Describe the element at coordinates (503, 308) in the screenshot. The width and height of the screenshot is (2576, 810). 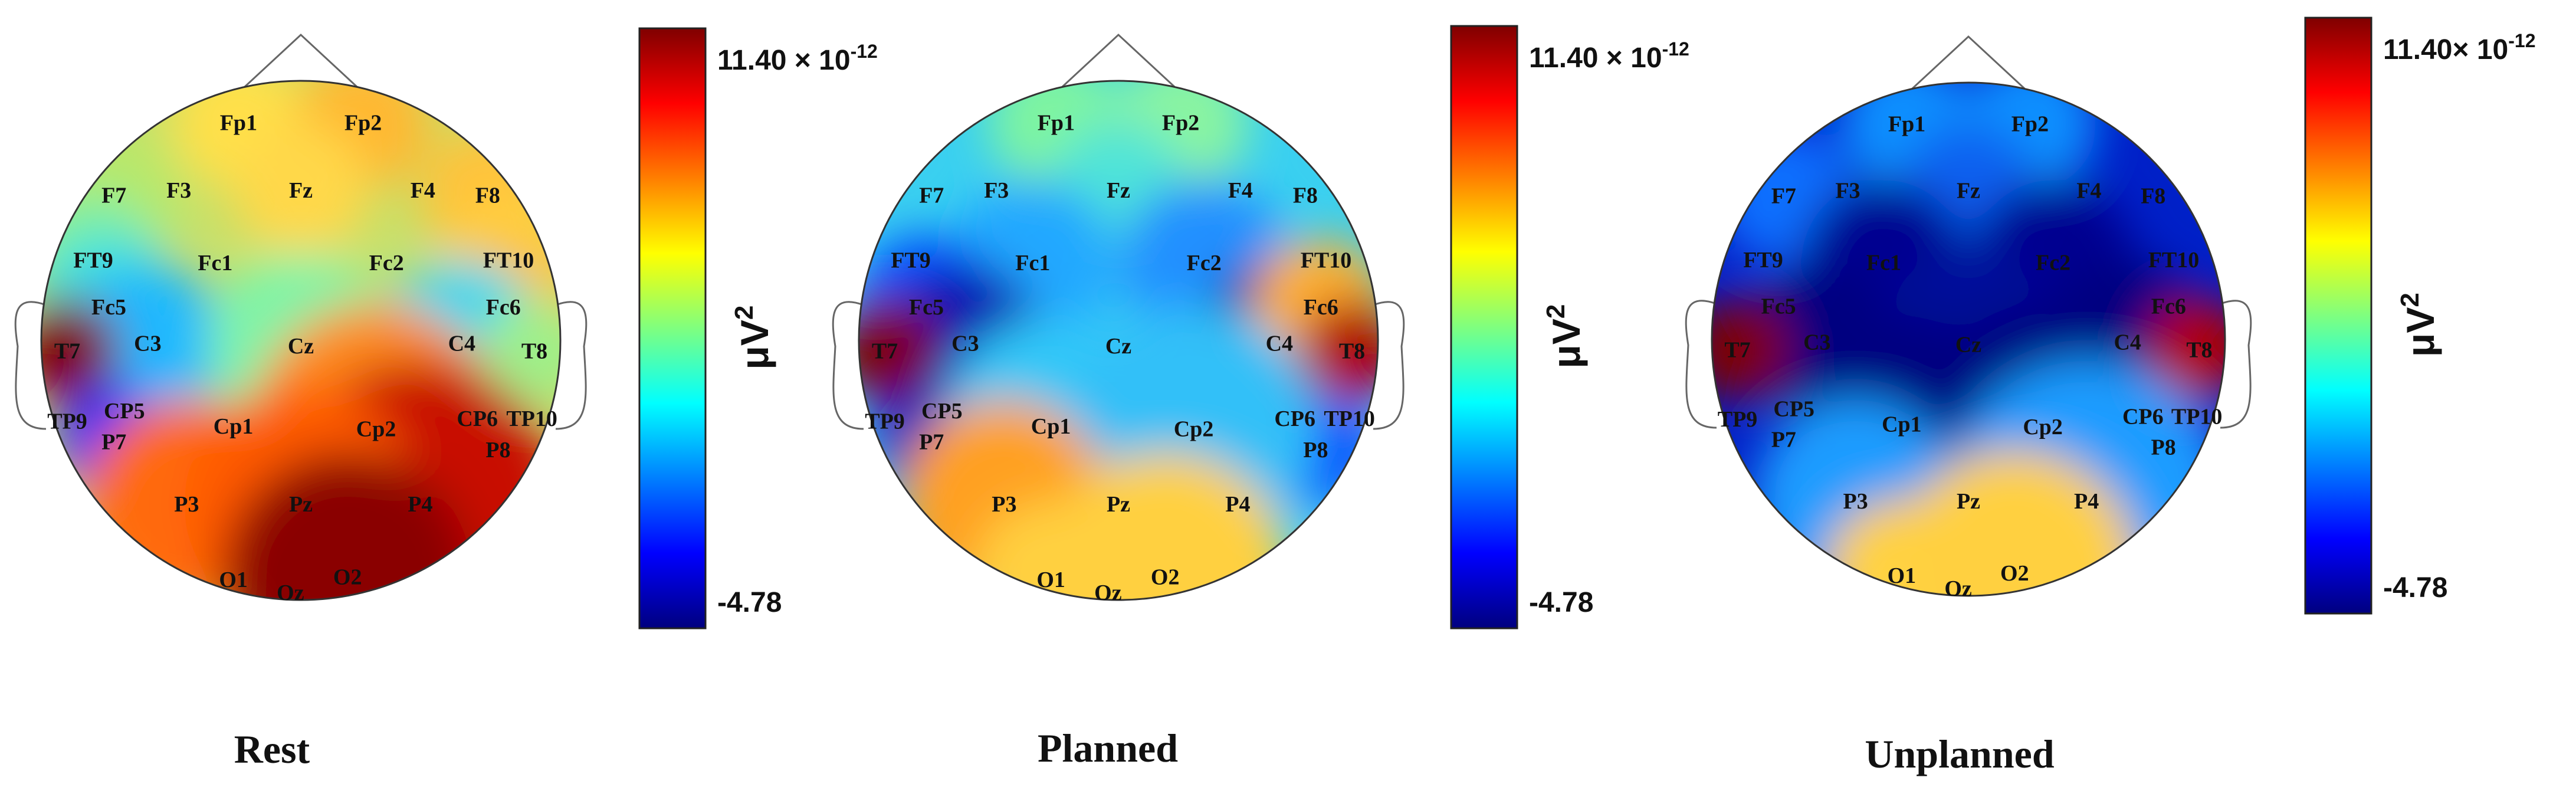
I see `electrode-label-fc6: Fc6` at that location.